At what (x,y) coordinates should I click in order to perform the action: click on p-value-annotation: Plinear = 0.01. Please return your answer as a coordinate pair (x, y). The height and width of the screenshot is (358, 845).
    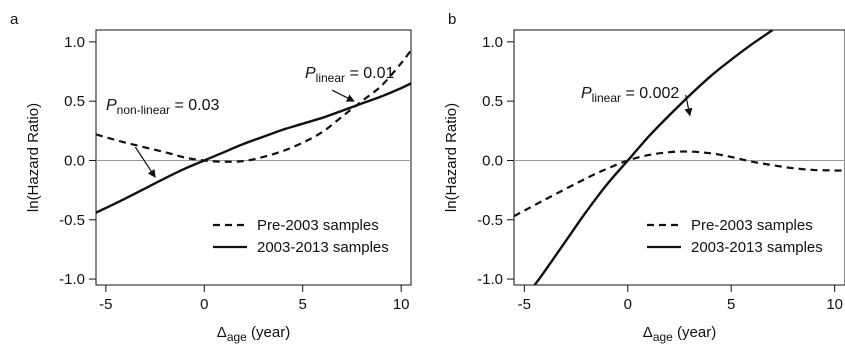
    Looking at the image, I should click on (350, 75).